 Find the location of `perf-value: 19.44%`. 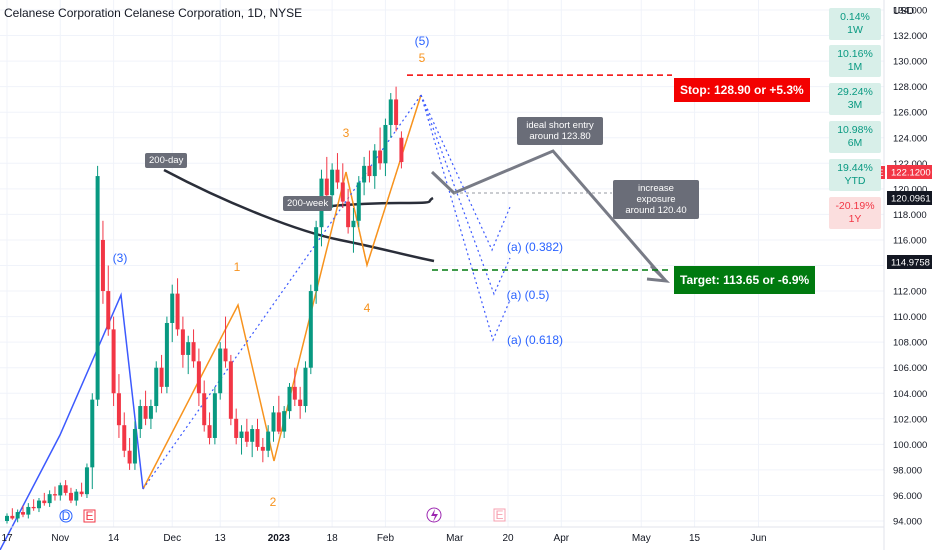

perf-value: 19.44% is located at coordinates (855, 168).